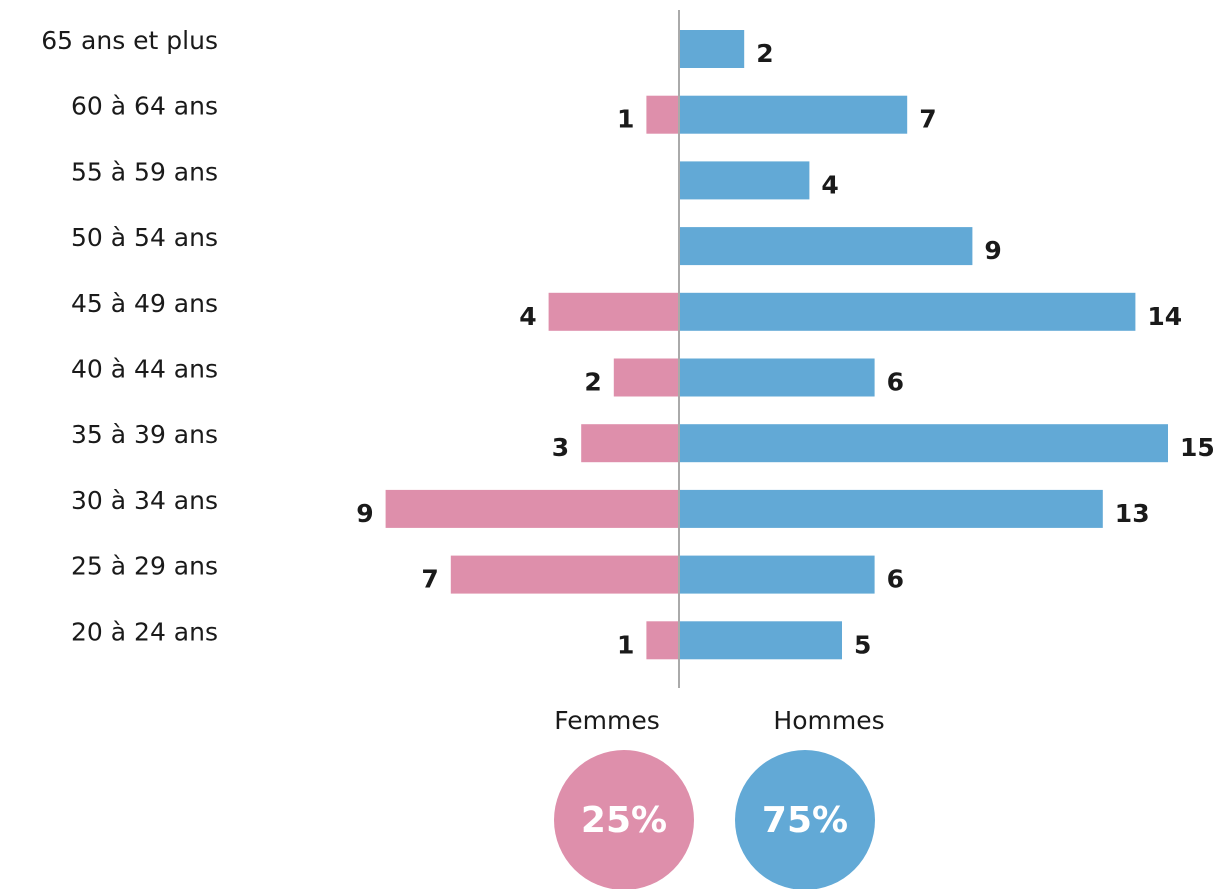 This screenshot has width=1219, height=889. I want to click on value-label: 13, so click(1132, 513).